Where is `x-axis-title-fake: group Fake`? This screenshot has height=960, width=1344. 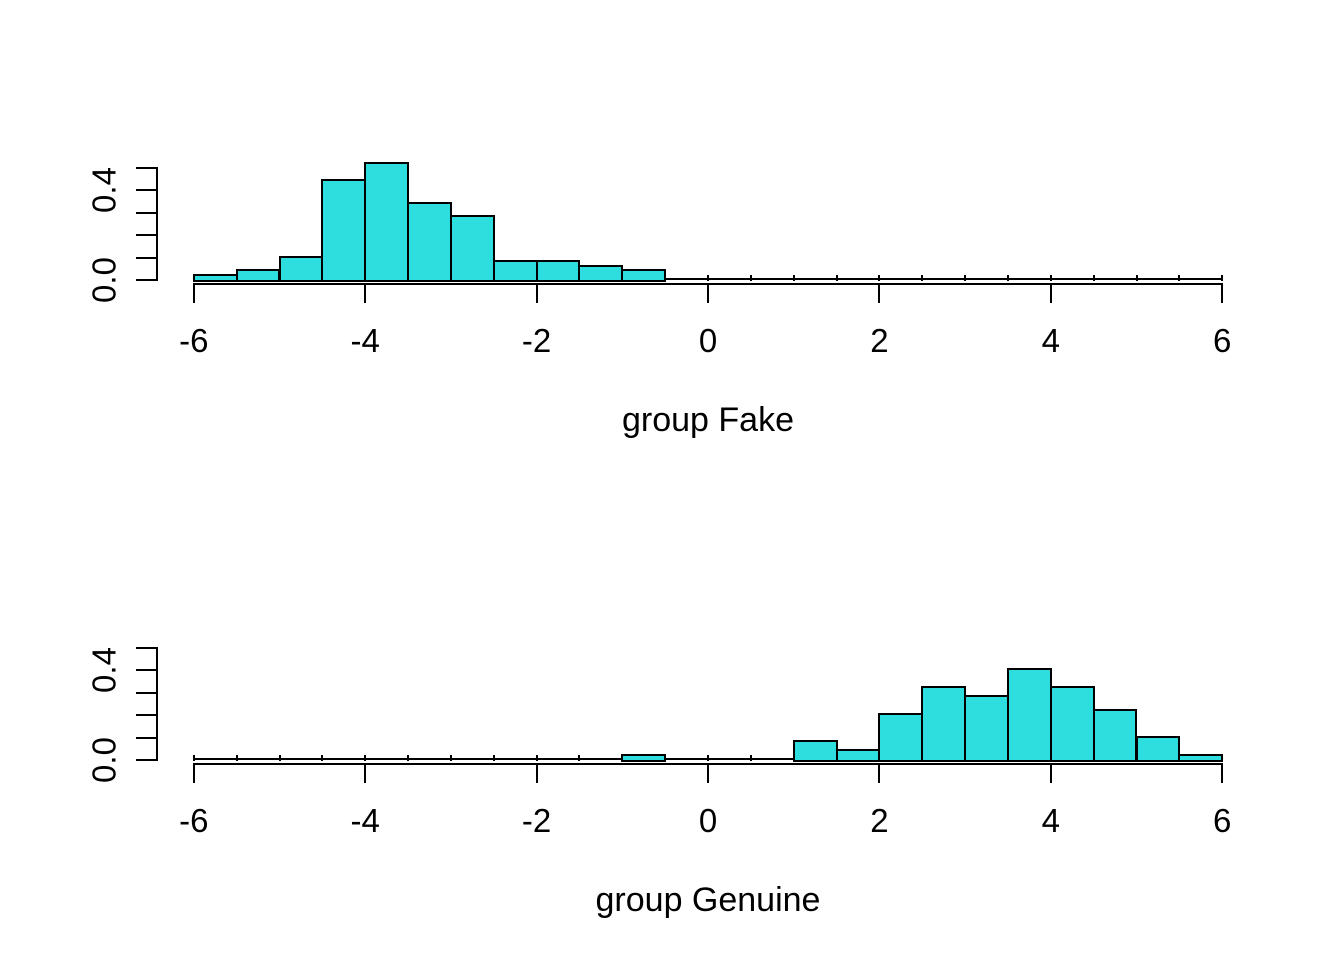 x-axis-title-fake: group Fake is located at coordinates (708, 420).